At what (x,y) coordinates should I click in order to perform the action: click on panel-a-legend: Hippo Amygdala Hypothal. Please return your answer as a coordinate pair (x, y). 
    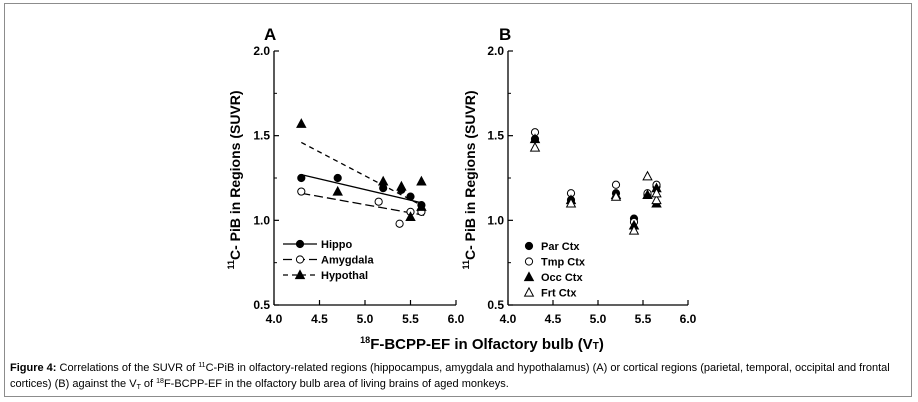
    Looking at the image, I should click on (328, 260).